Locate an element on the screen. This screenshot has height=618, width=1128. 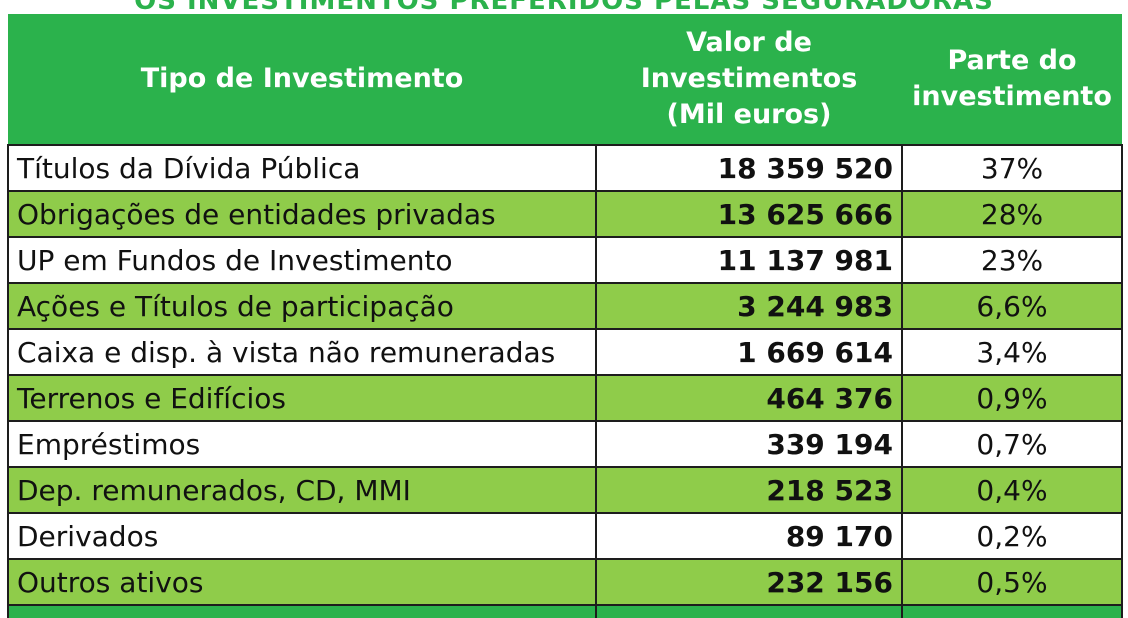
header-share-line-1: Parte do is located at coordinates (1012, 60).